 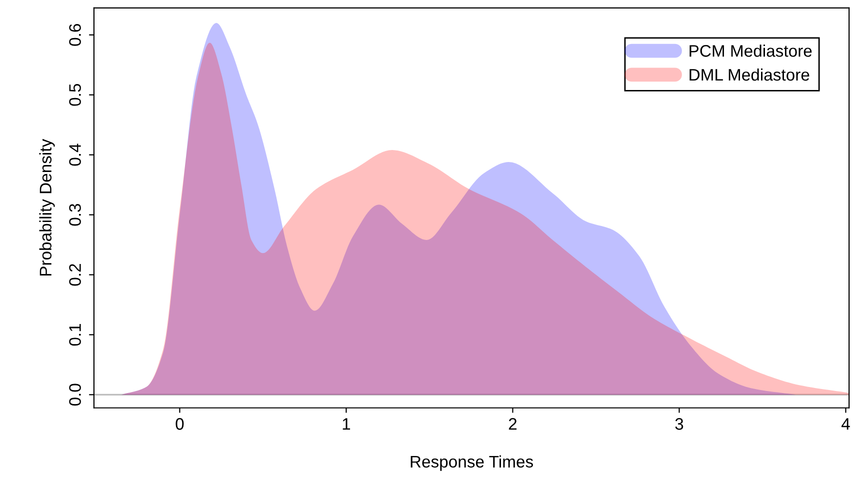 What do you see at coordinates (679, 424) in the screenshot?
I see `x-tick-label: 3` at bounding box center [679, 424].